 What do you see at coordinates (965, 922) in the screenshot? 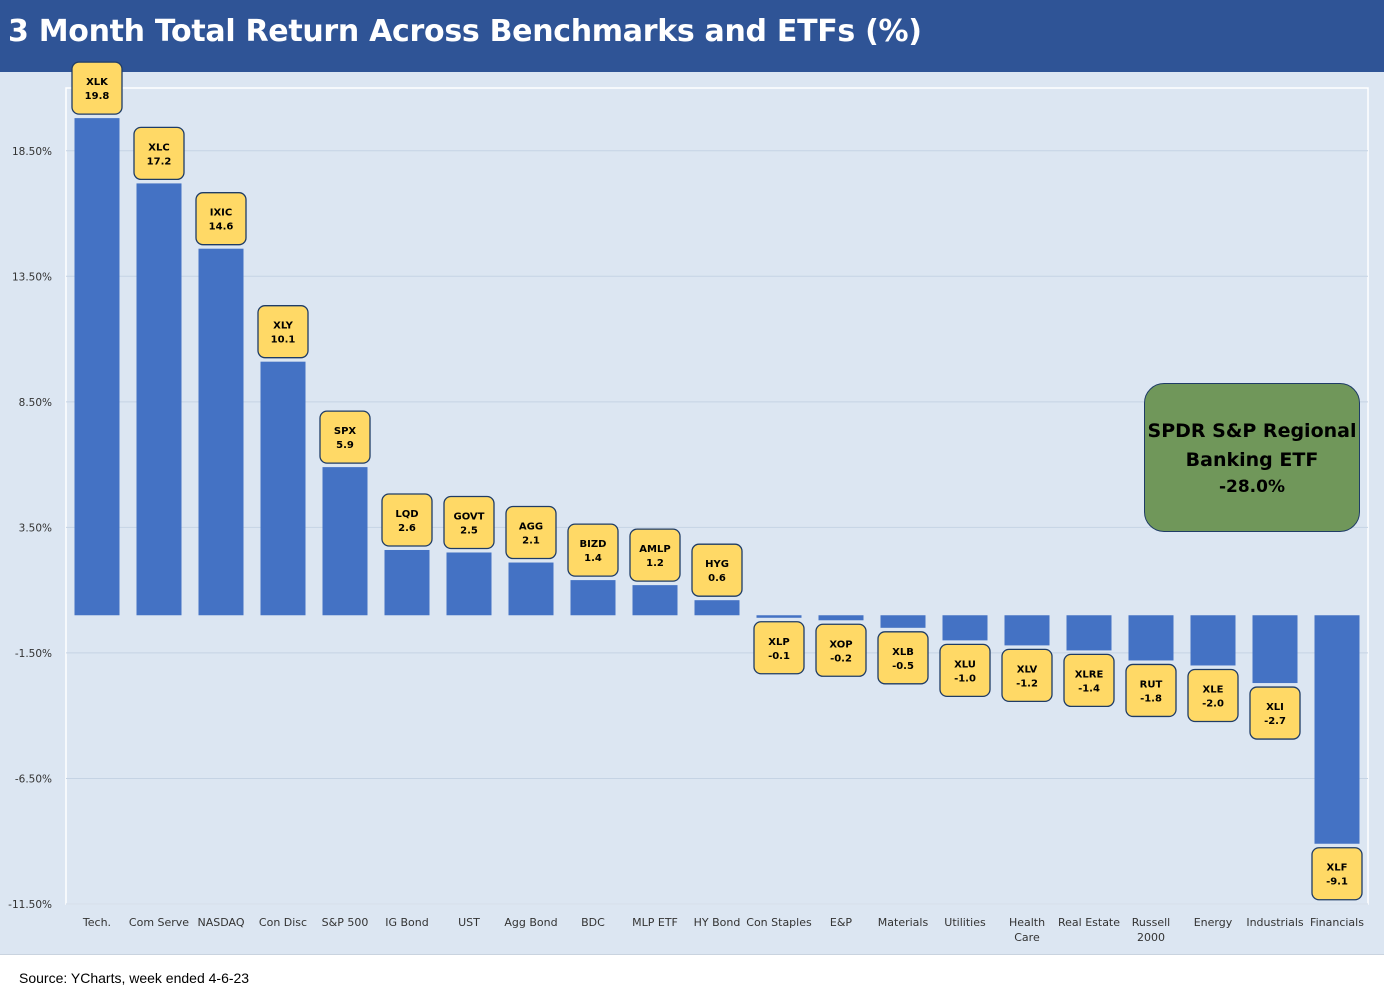
I see `category-label: Utilities` at bounding box center [965, 922].